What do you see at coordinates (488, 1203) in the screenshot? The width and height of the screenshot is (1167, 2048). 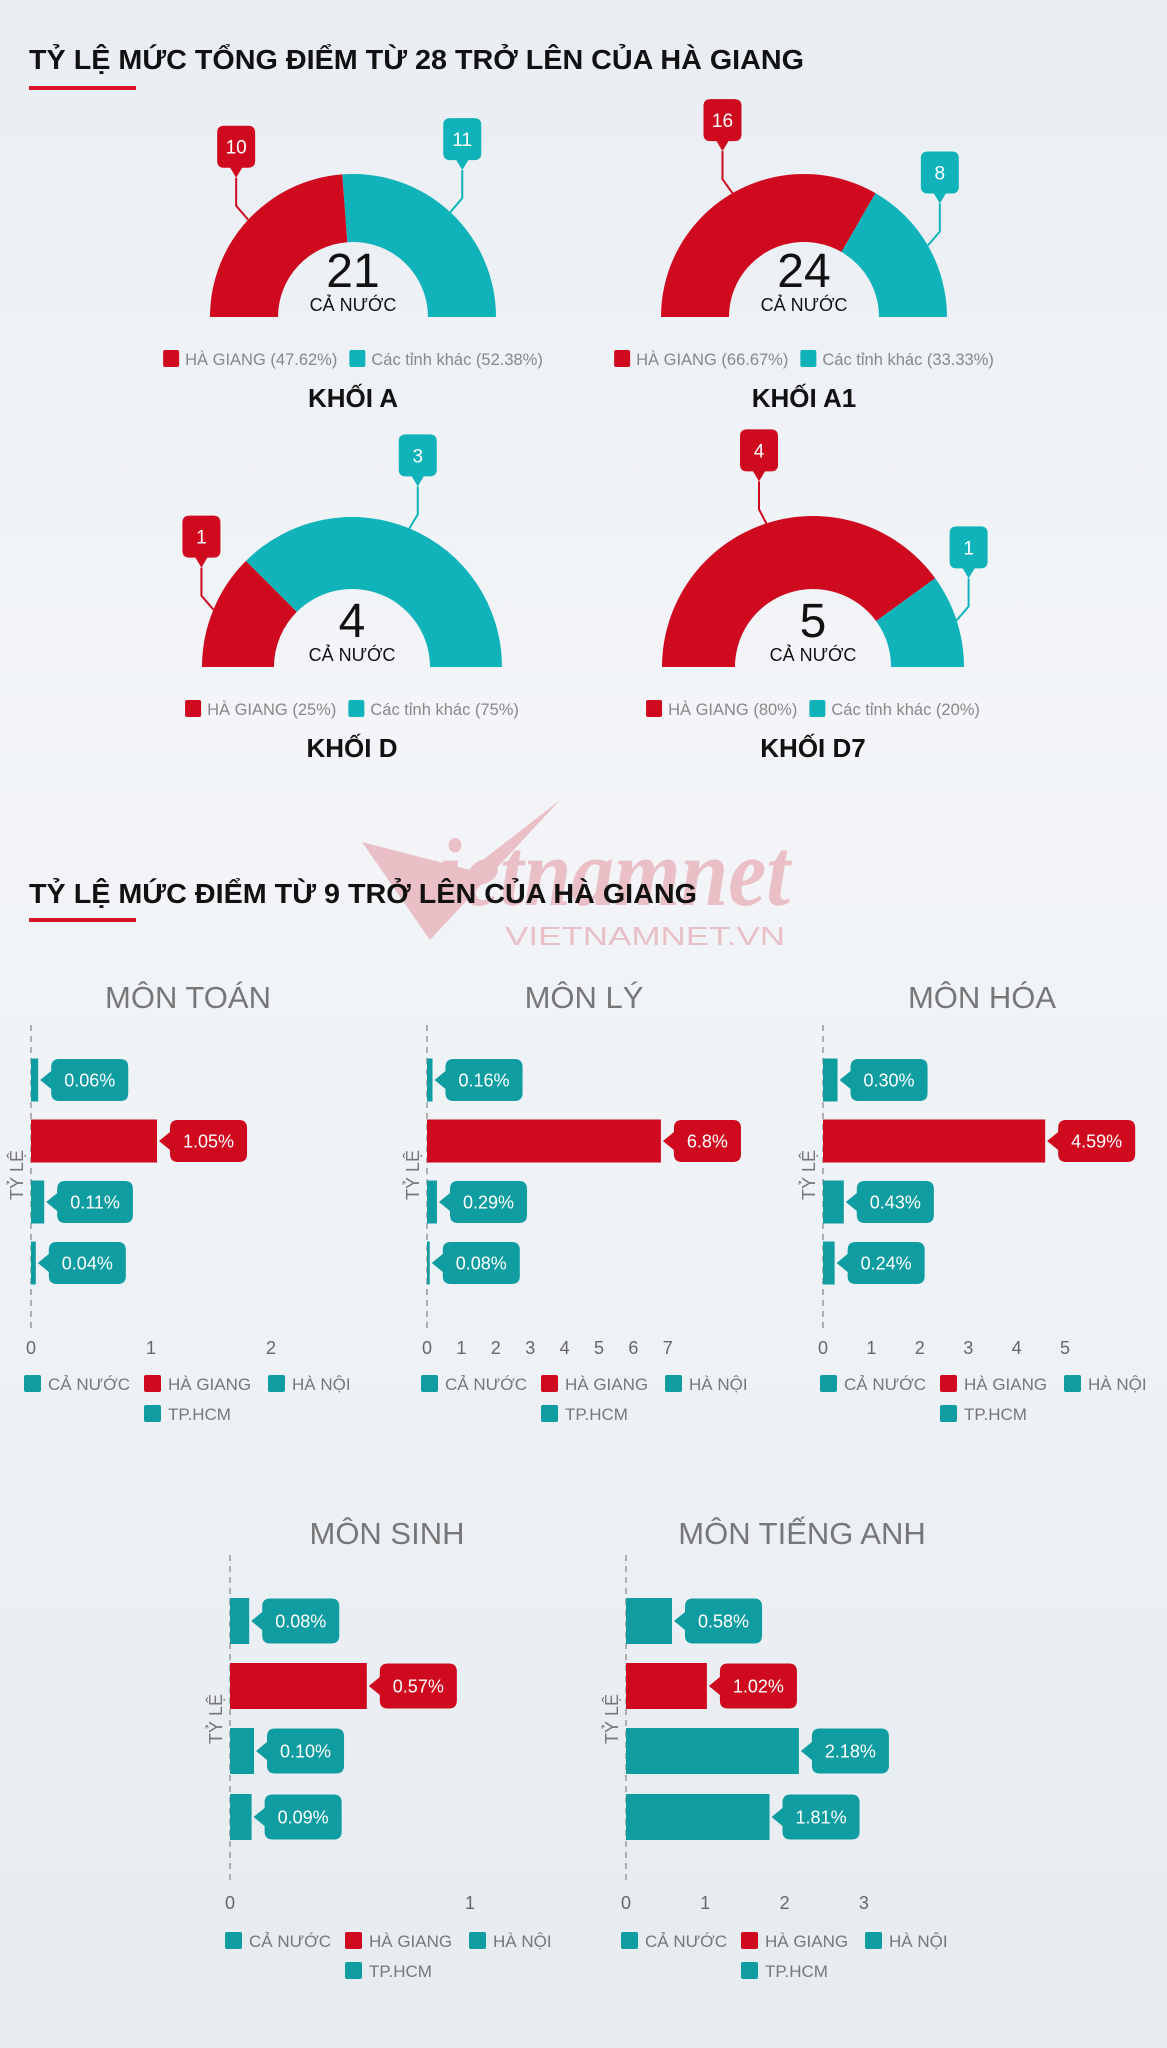 I see `bar-data-label: 0.29%` at bounding box center [488, 1203].